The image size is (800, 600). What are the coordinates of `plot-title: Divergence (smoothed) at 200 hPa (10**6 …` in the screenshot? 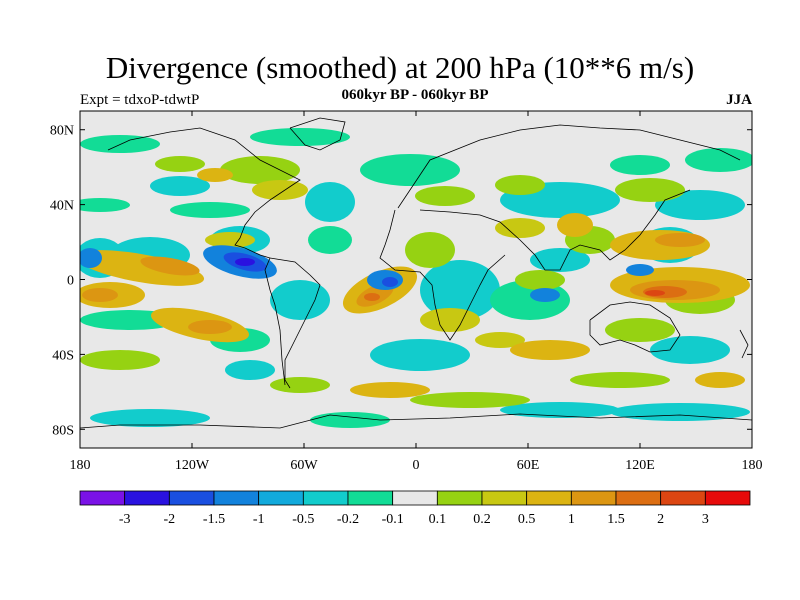 It's located at (400, 67).